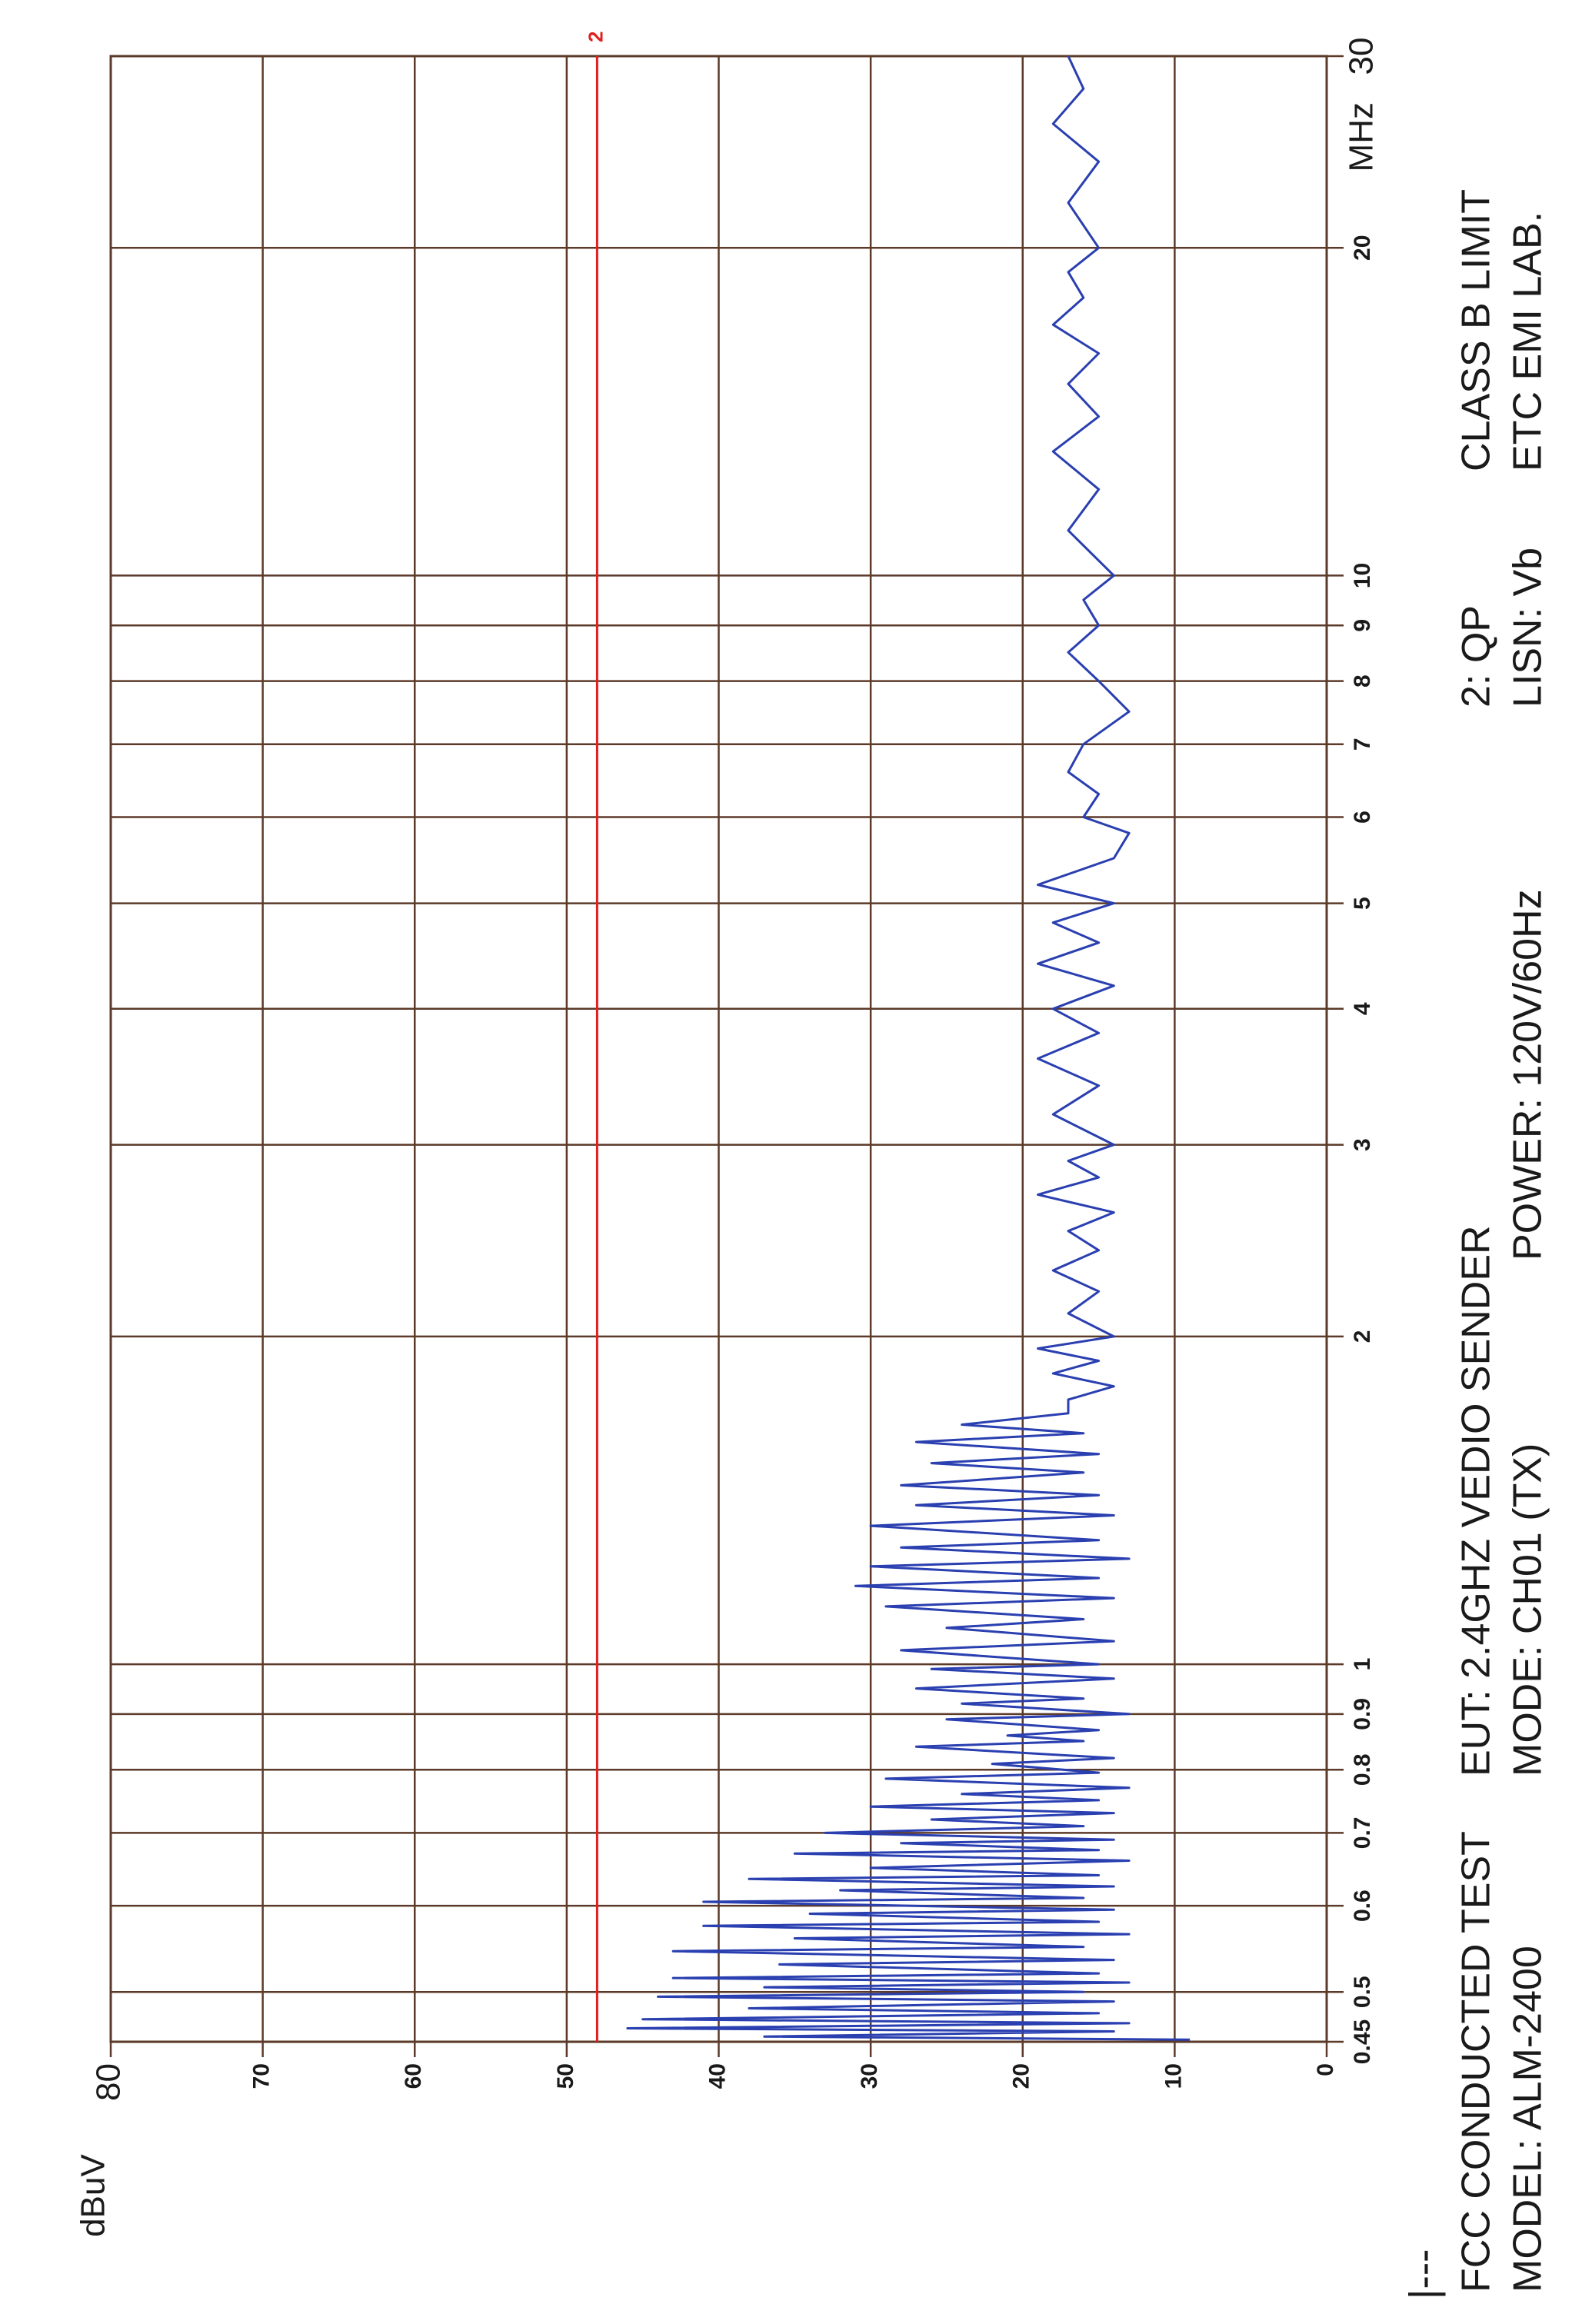  Describe the element at coordinates (1362, 625) in the screenshot. I see `x-tick-label: 9` at that location.